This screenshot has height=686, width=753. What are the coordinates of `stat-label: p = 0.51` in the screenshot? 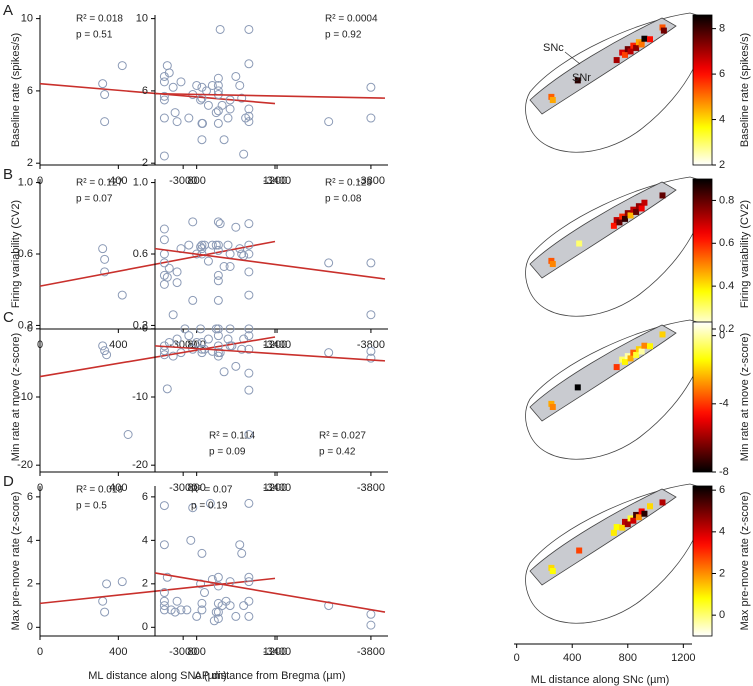 It's located at (94, 35).